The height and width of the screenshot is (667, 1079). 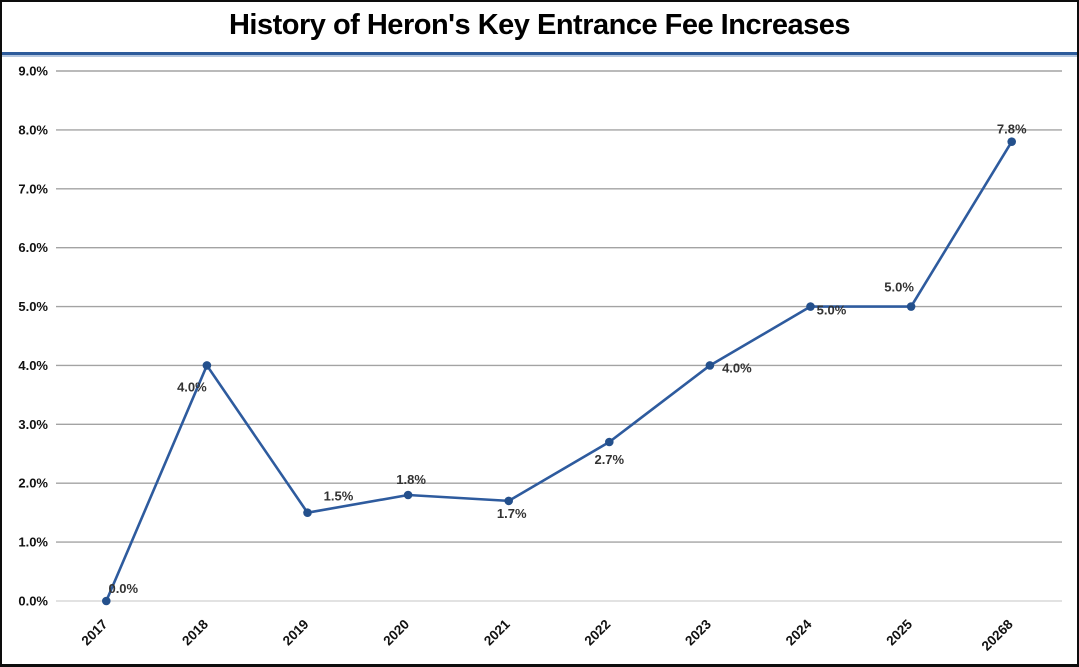 What do you see at coordinates (539, 54) in the screenshot?
I see `title-separator-rule` at bounding box center [539, 54].